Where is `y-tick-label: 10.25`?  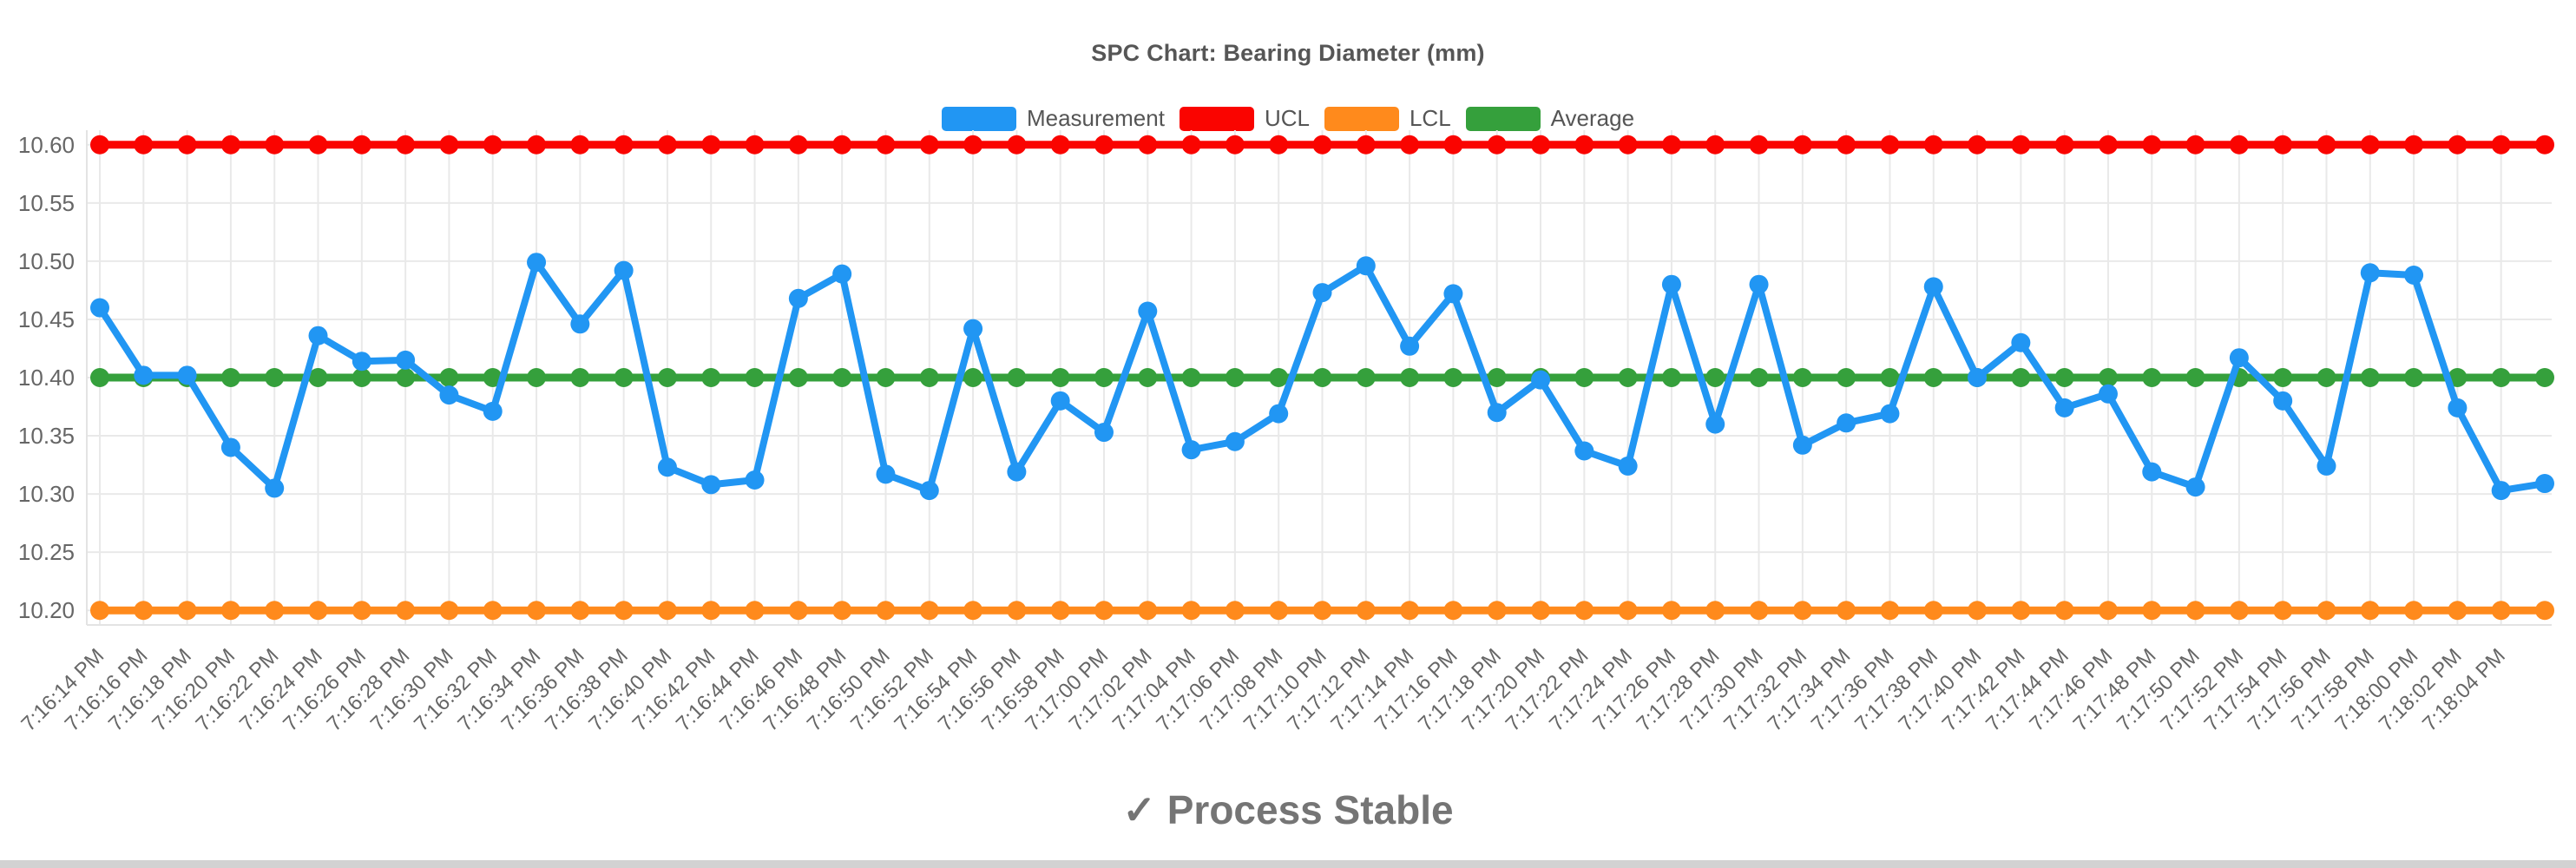
y-tick-label: 10.25 is located at coordinates (47, 552).